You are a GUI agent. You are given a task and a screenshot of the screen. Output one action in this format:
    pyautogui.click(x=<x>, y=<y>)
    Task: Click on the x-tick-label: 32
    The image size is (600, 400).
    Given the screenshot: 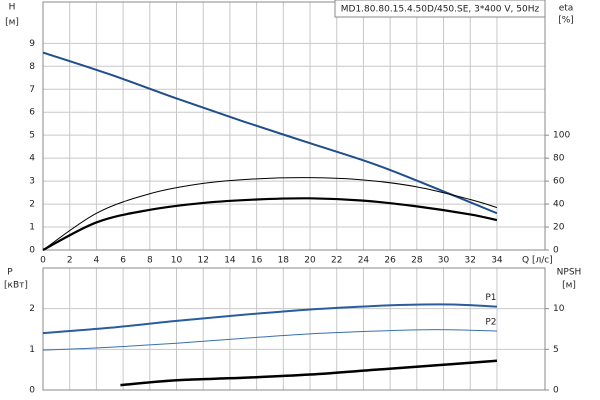 What is the action you would take?
    pyautogui.click(x=470, y=261)
    